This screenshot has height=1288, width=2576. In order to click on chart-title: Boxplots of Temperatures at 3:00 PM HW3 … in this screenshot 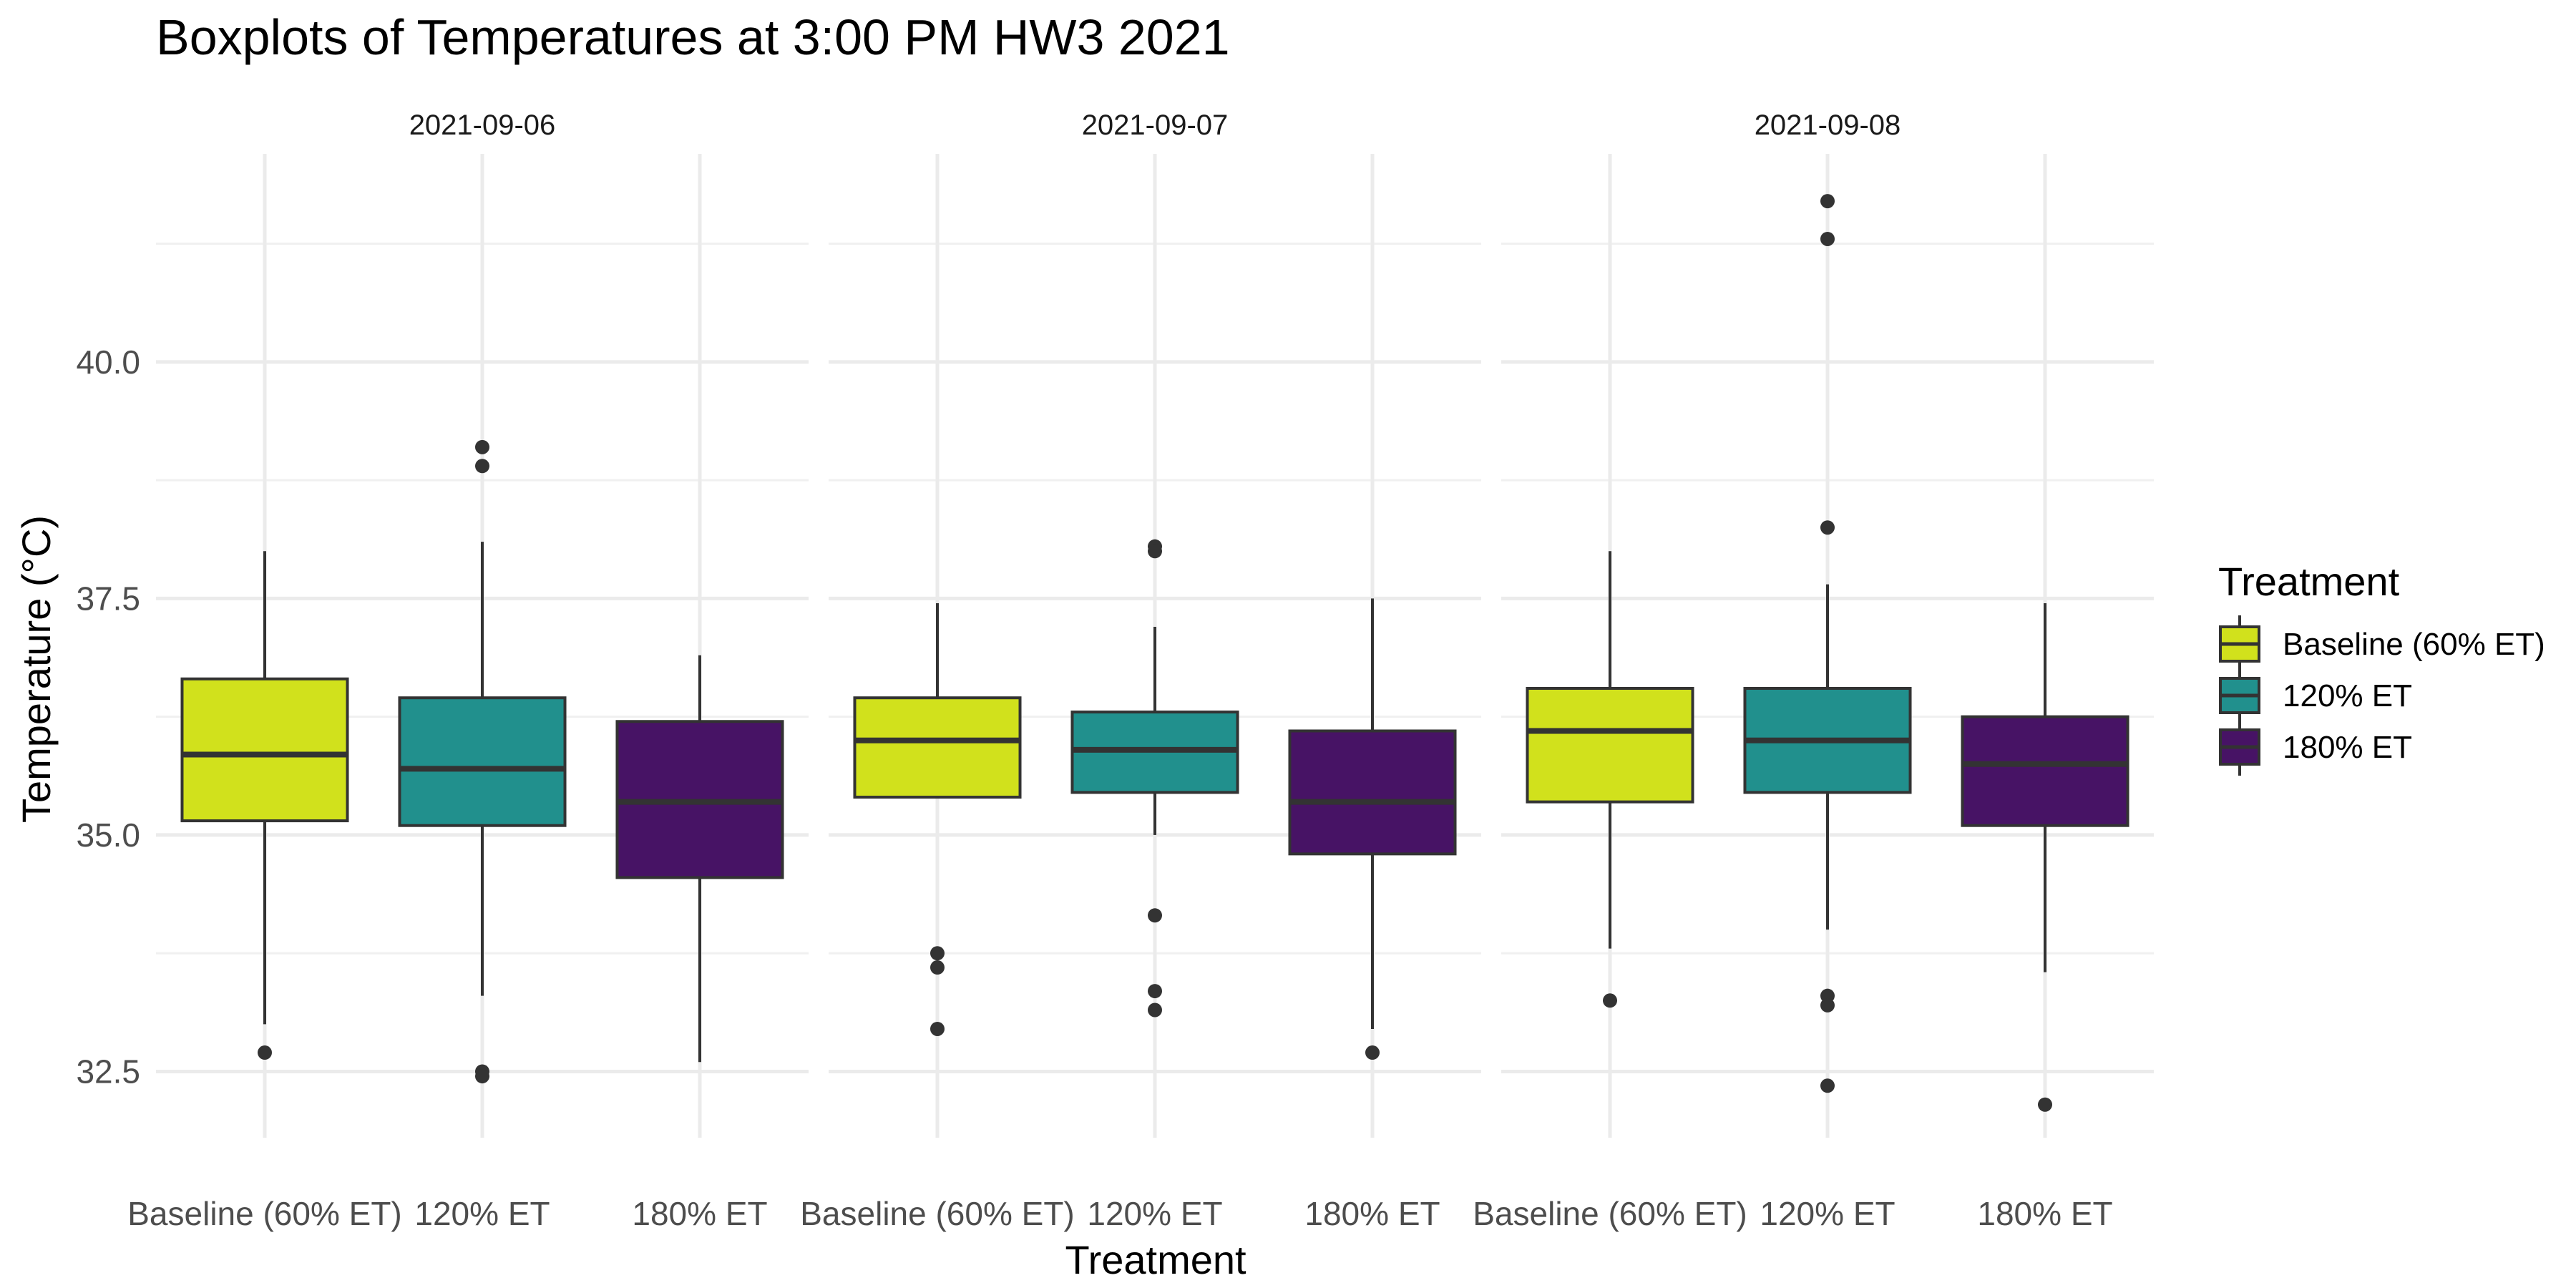, I will do `click(693, 37)`.